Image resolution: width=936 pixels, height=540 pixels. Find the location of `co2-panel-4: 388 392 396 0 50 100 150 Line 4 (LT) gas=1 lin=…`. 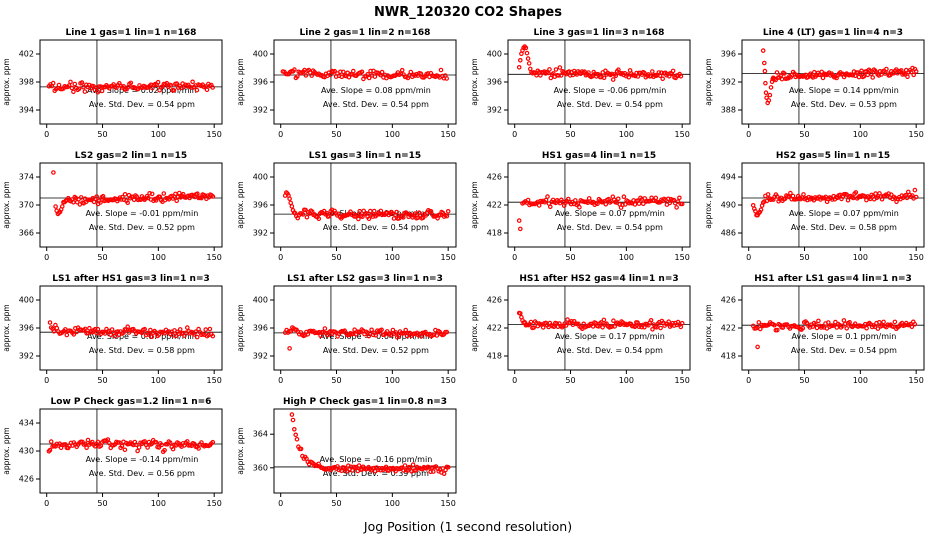

co2-panel-4: 388 392 396 0 50 100 150 Line 4 (LT) gas=1 lin=… is located at coordinates (814, 83).